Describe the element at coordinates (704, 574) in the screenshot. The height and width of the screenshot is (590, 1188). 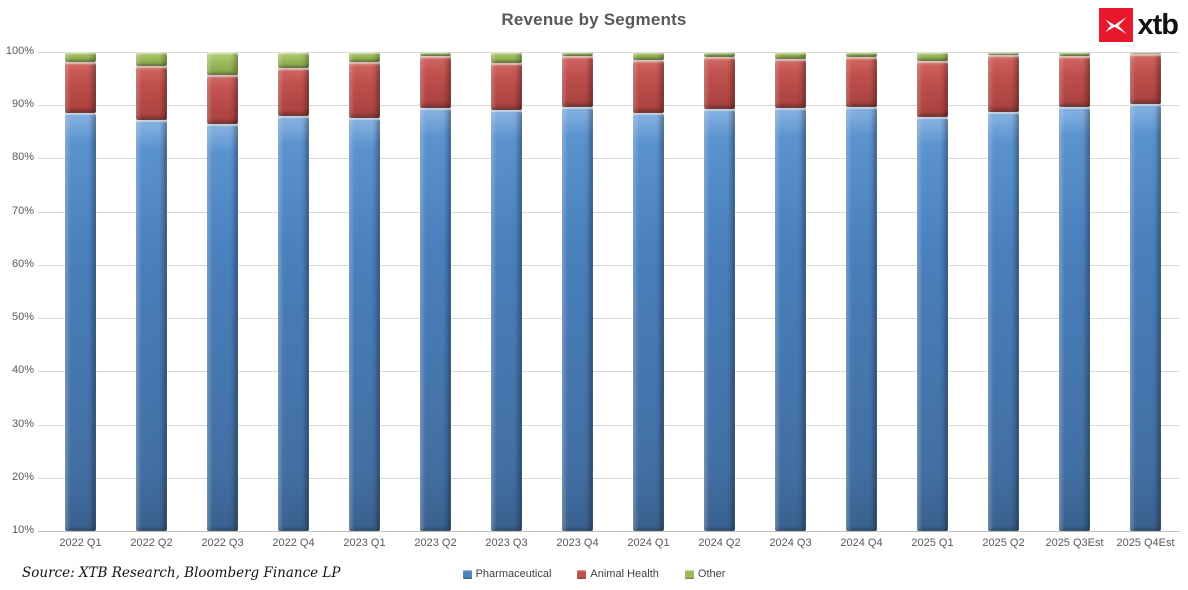
I see `legend-item-other: Other` at that location.